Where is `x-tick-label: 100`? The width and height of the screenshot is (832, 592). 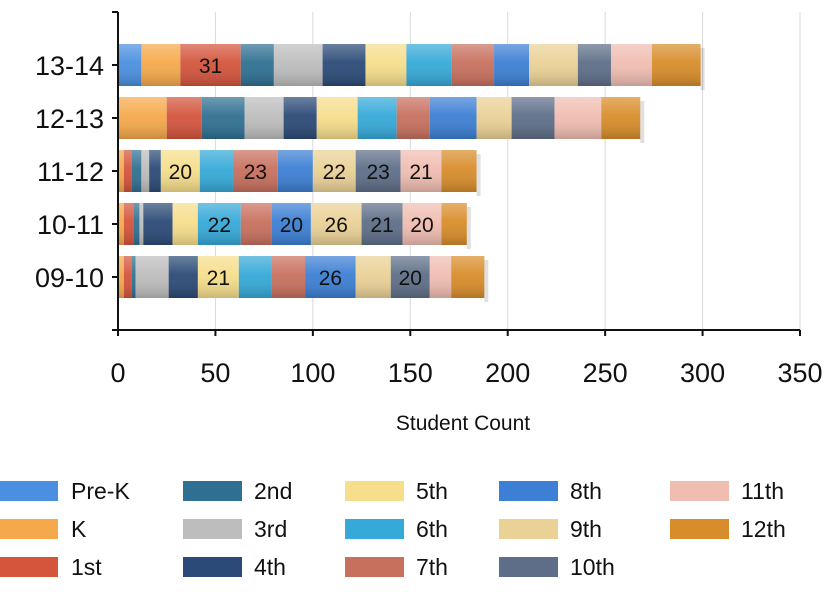
x-tick-label: 100 is located at coordinates (312, 373).